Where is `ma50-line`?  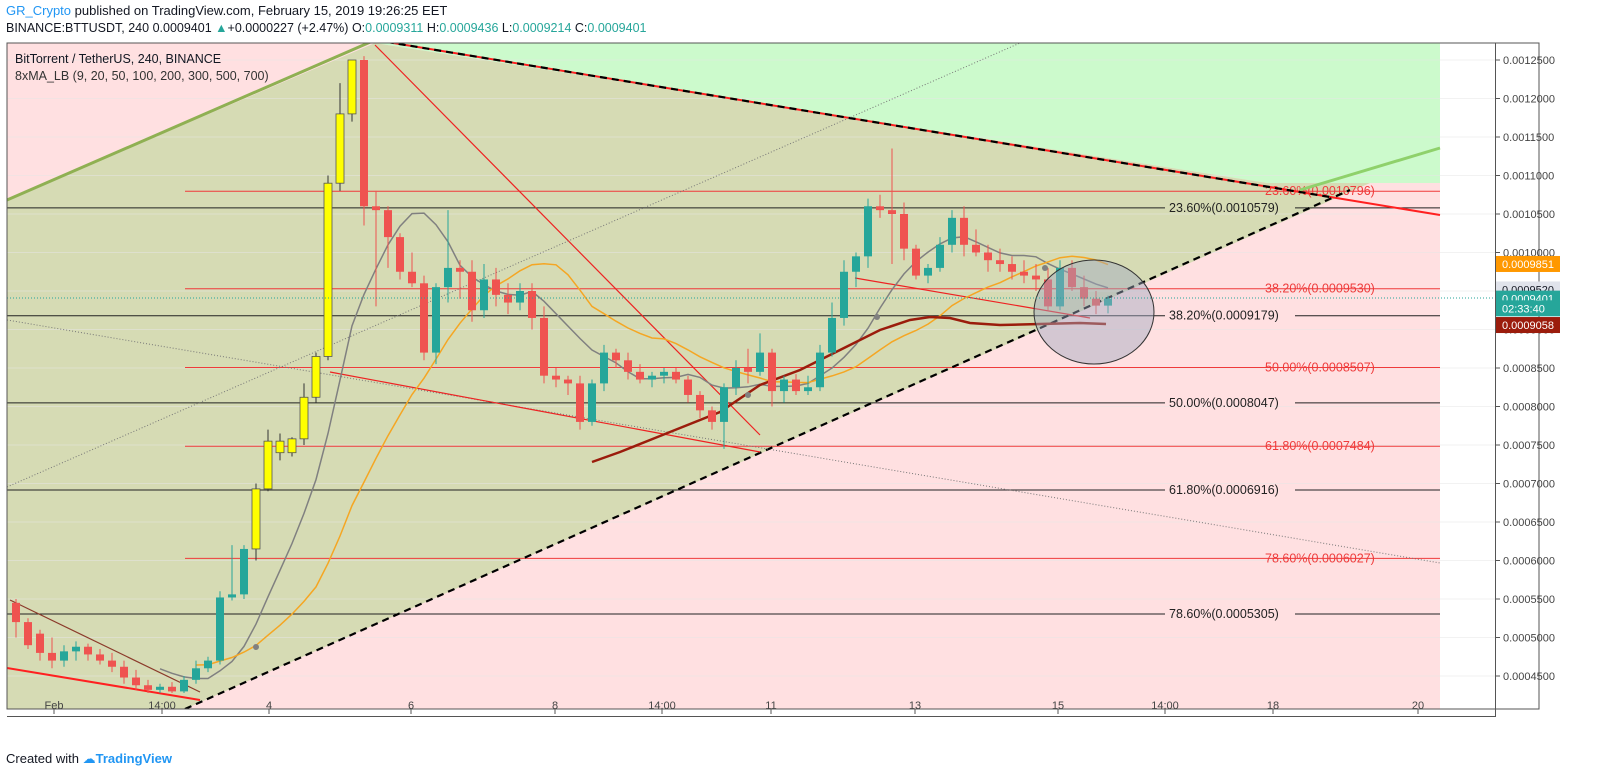
ma50-line is located at coordinates (849, 389).